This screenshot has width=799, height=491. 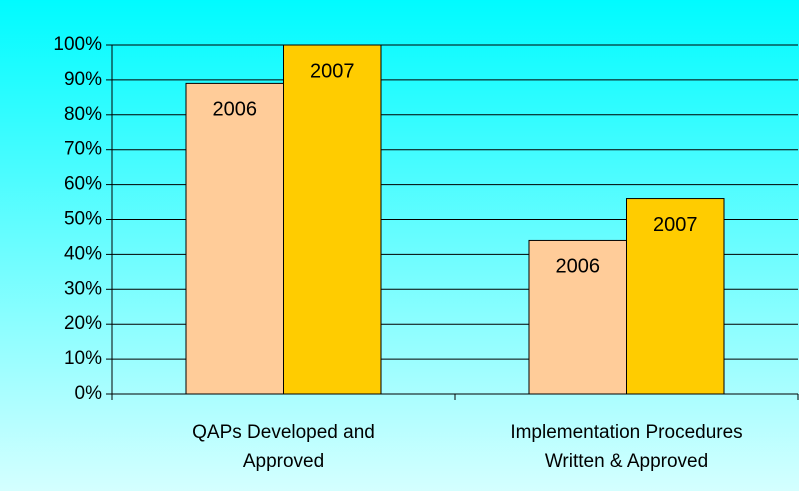 What do you see at coordinates (83, 288) in the screenshot?
I see `y-tick-label: 30%` at bounding box center [83, 288].